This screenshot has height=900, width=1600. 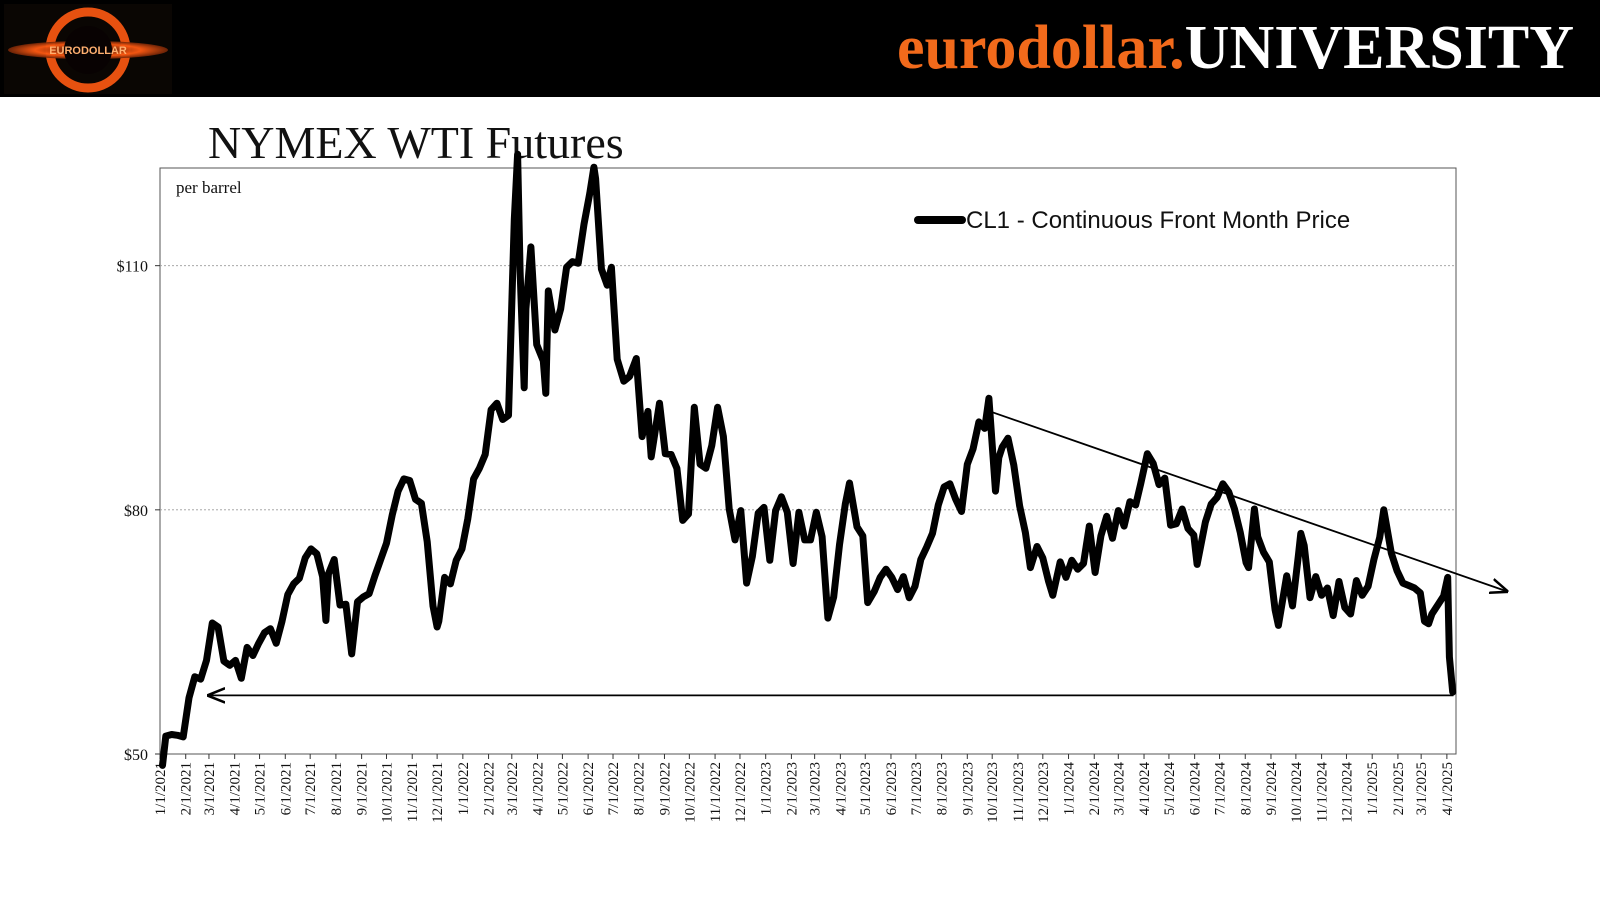 What do you see at coordinates (161, 788) in the screenshot?
I see `x-tick-label: 1/1/2021` at bounding box center [161, 788].